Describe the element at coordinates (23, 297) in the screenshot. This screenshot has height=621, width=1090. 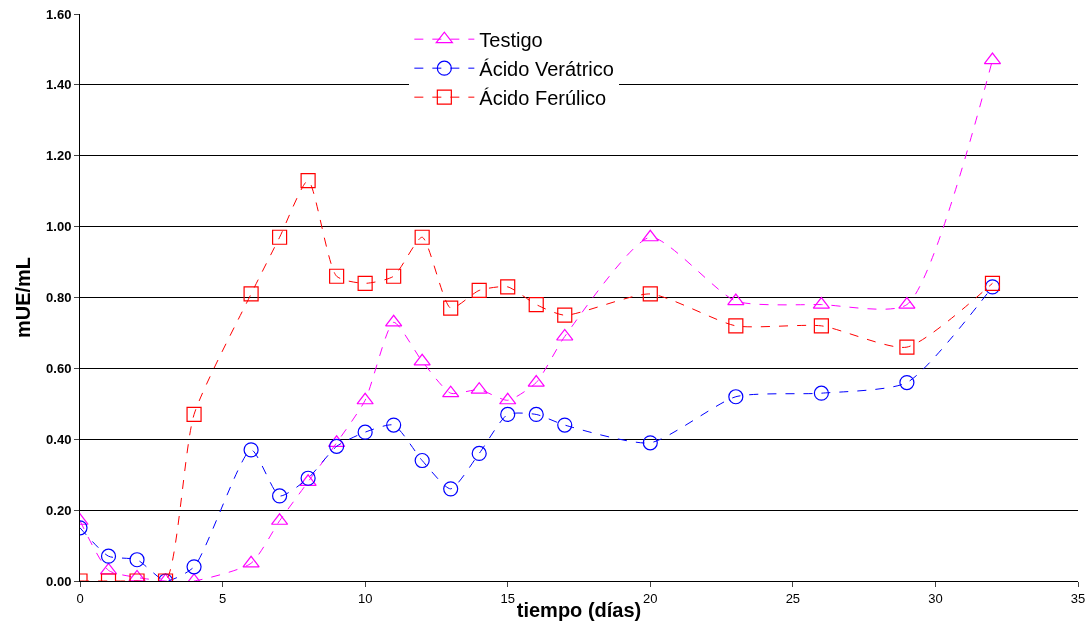
I see `y-axis-title: mUE/mL` at that location.